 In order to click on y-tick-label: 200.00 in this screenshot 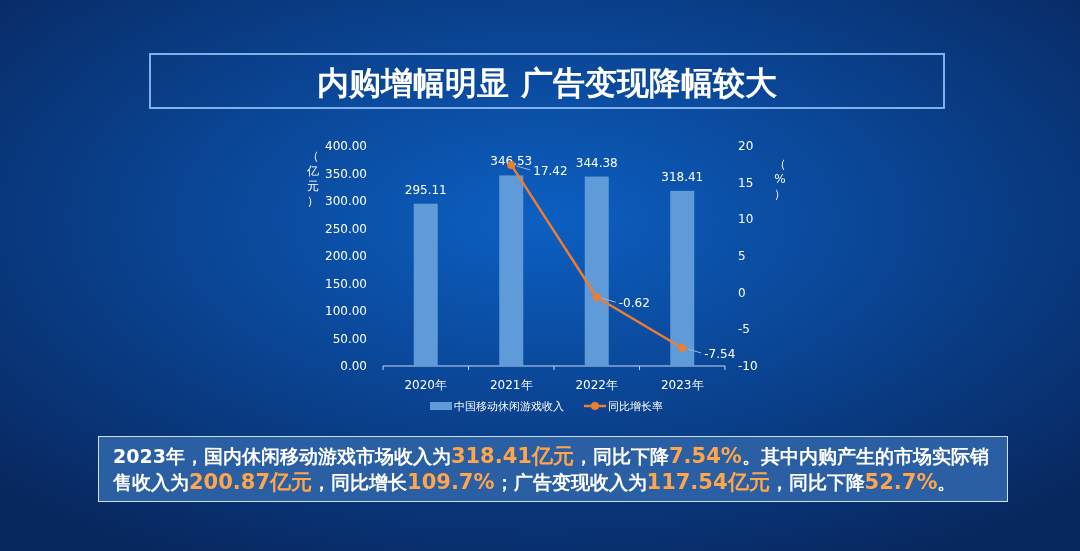, I will do `click(346, 256)`.